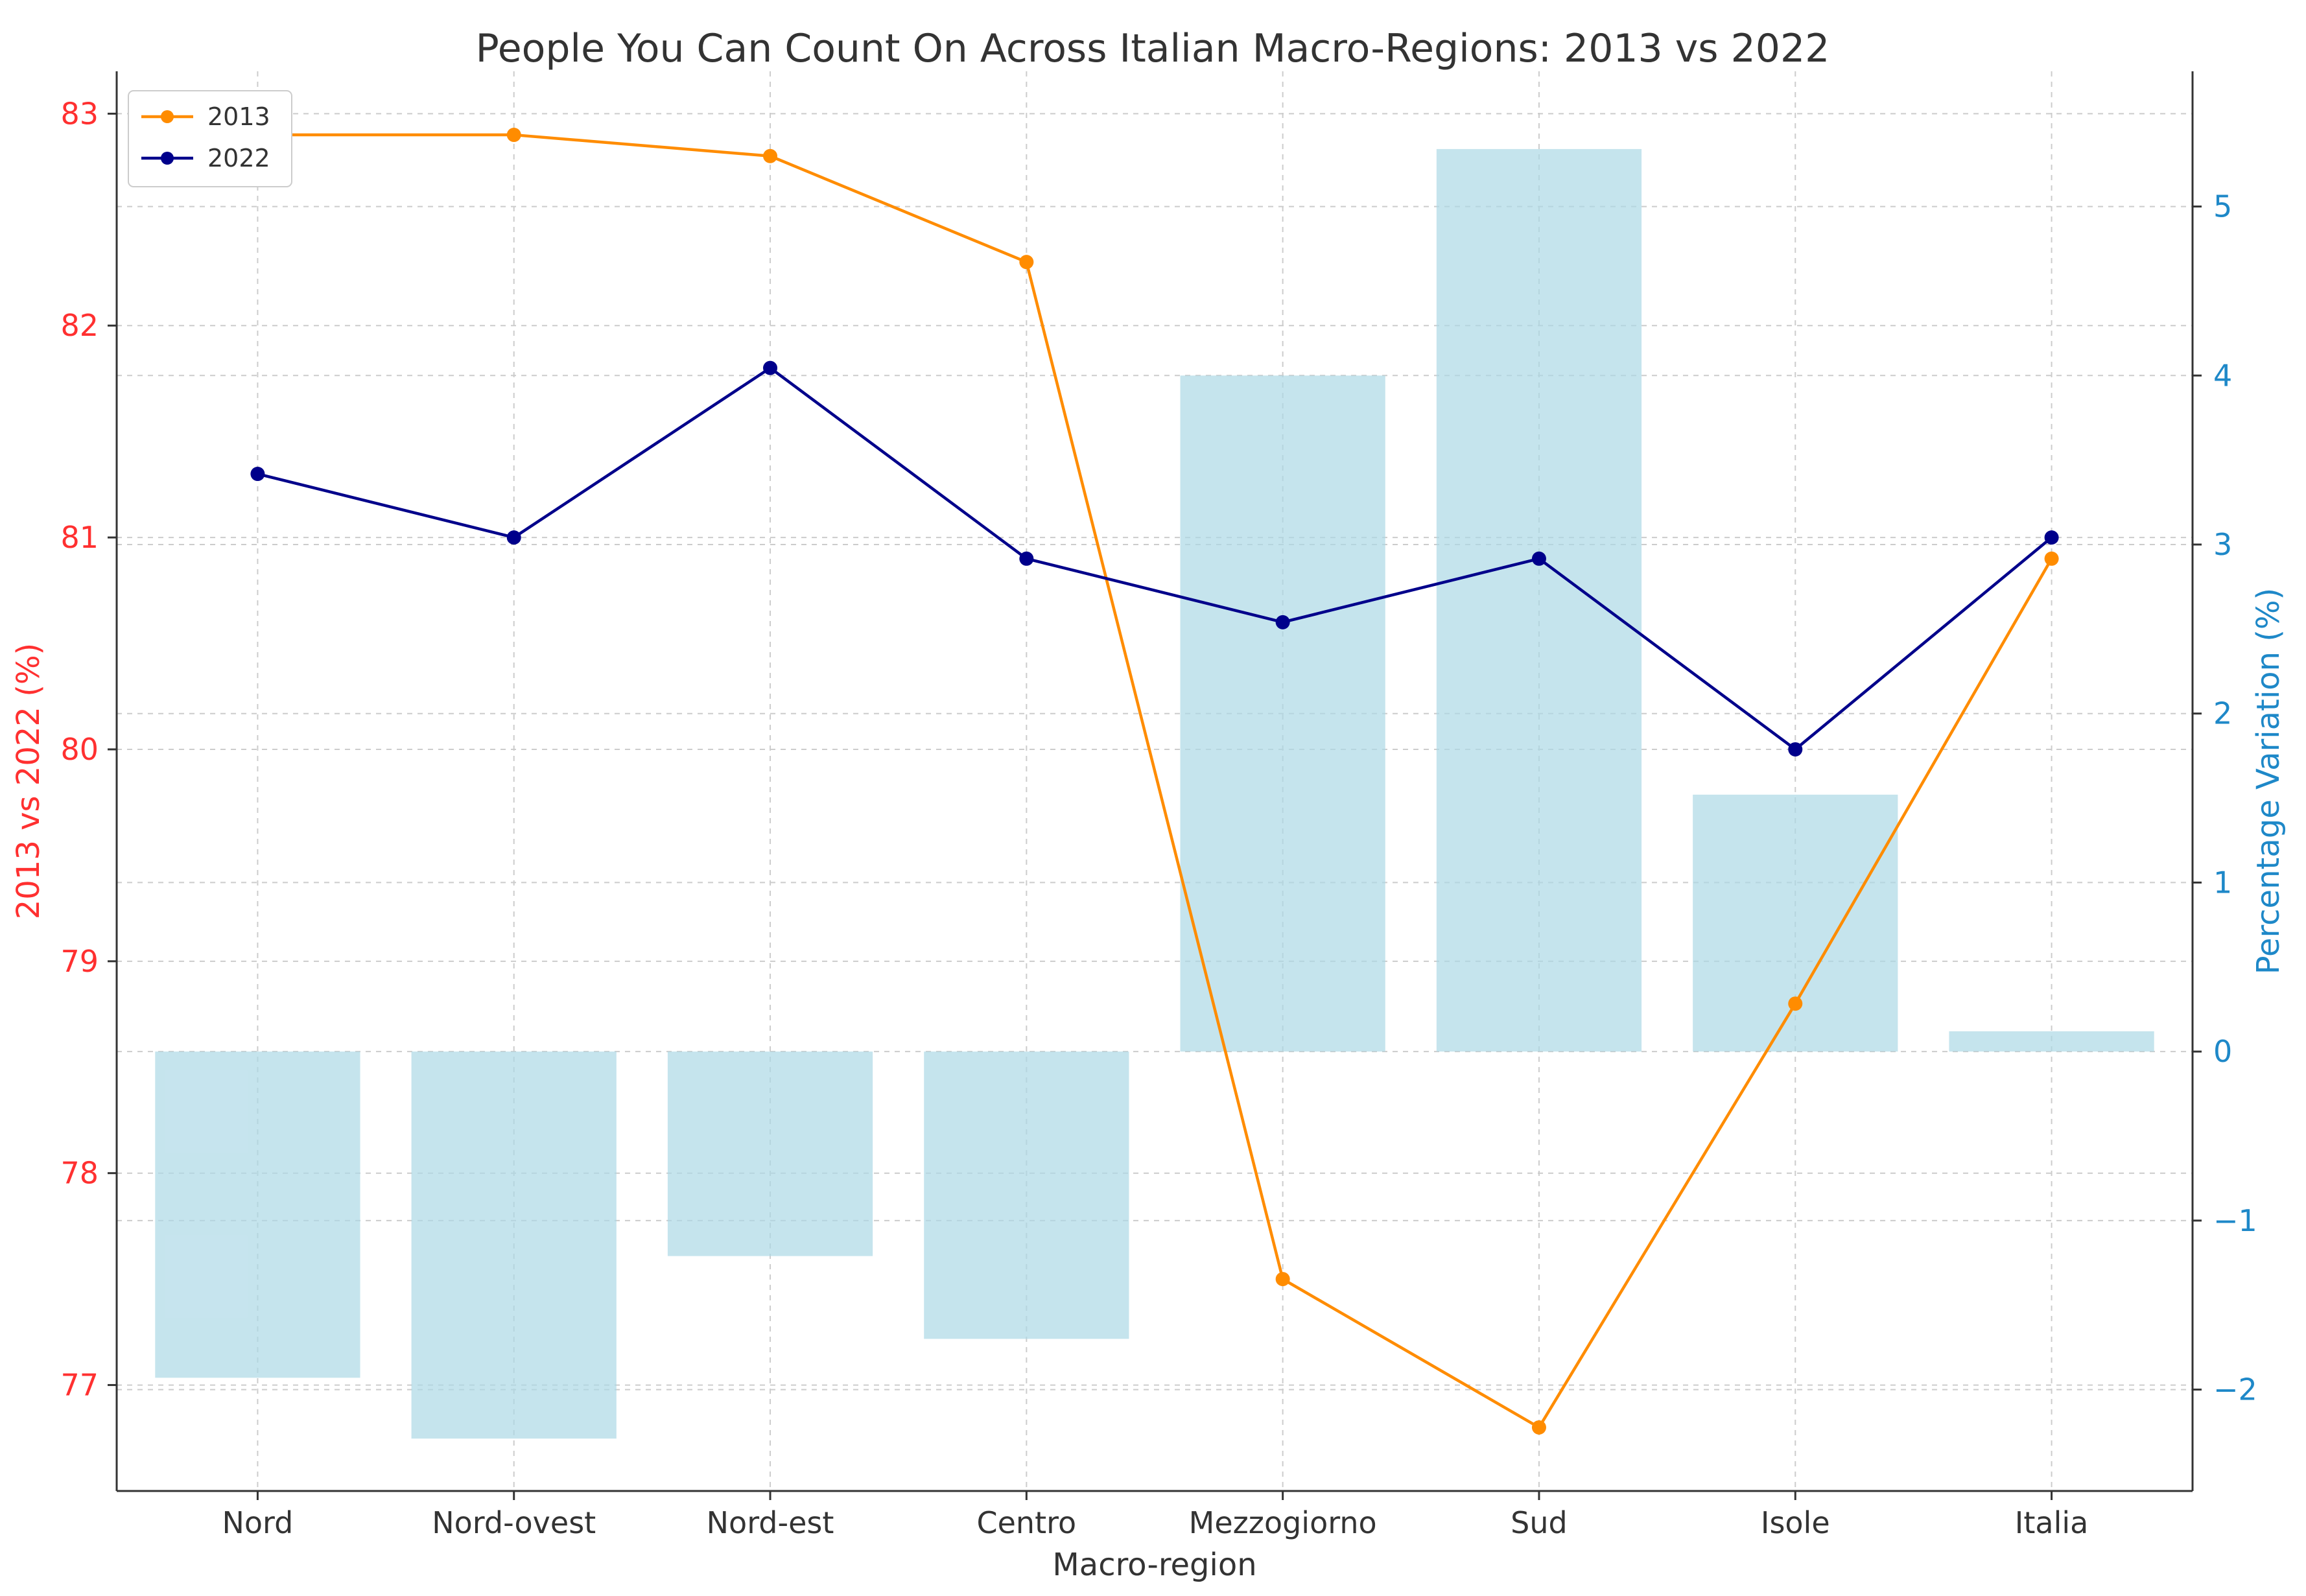 This screenshot has width=2306, height=1596. I want to click on legend-label-2022: 2022, so click(238, 158).